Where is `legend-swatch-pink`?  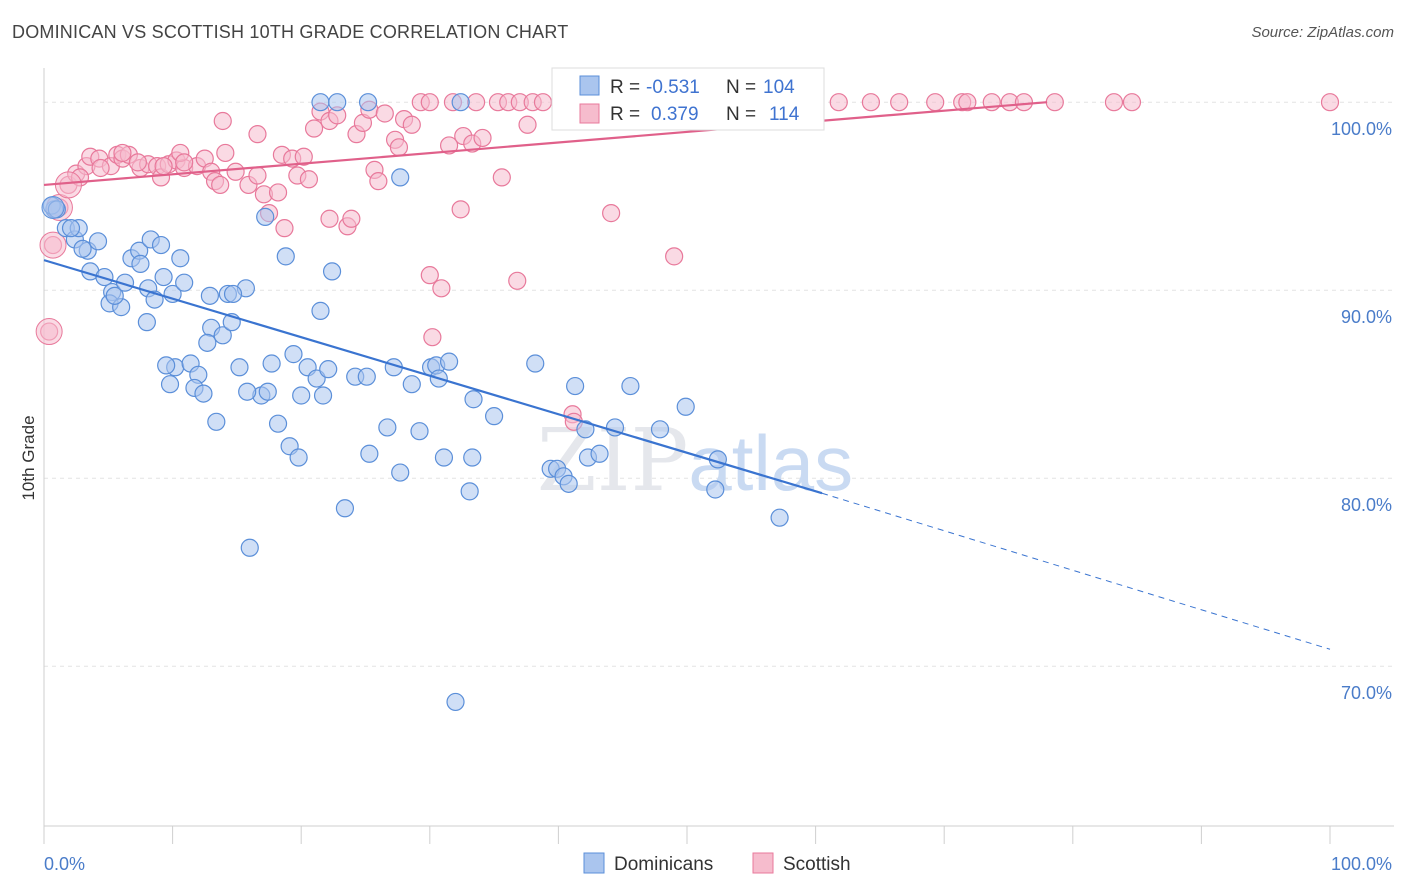 legend-swatch-pink is located at coordinates (589, 113).